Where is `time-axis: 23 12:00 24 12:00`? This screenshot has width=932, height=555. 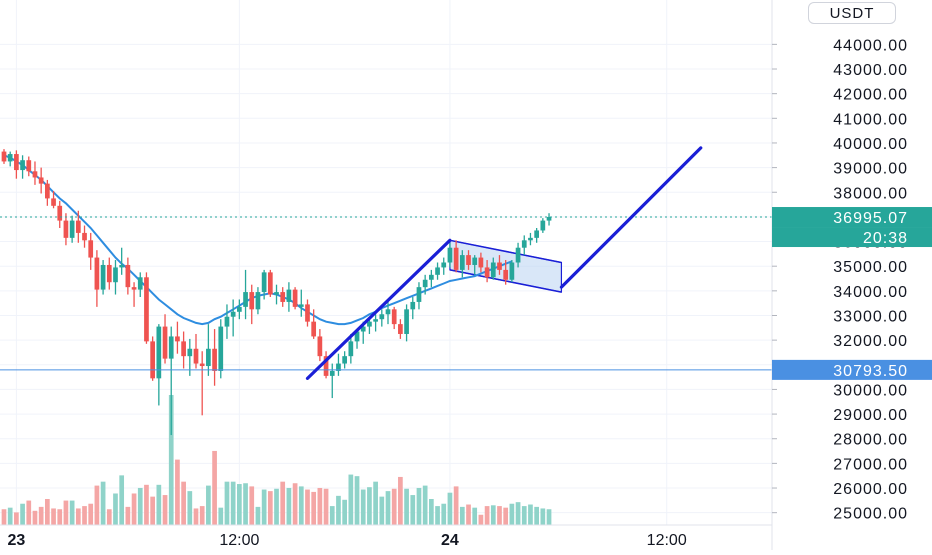
time-axis: 23 12:00 24 12:00 is located at coordinates (386, 536).